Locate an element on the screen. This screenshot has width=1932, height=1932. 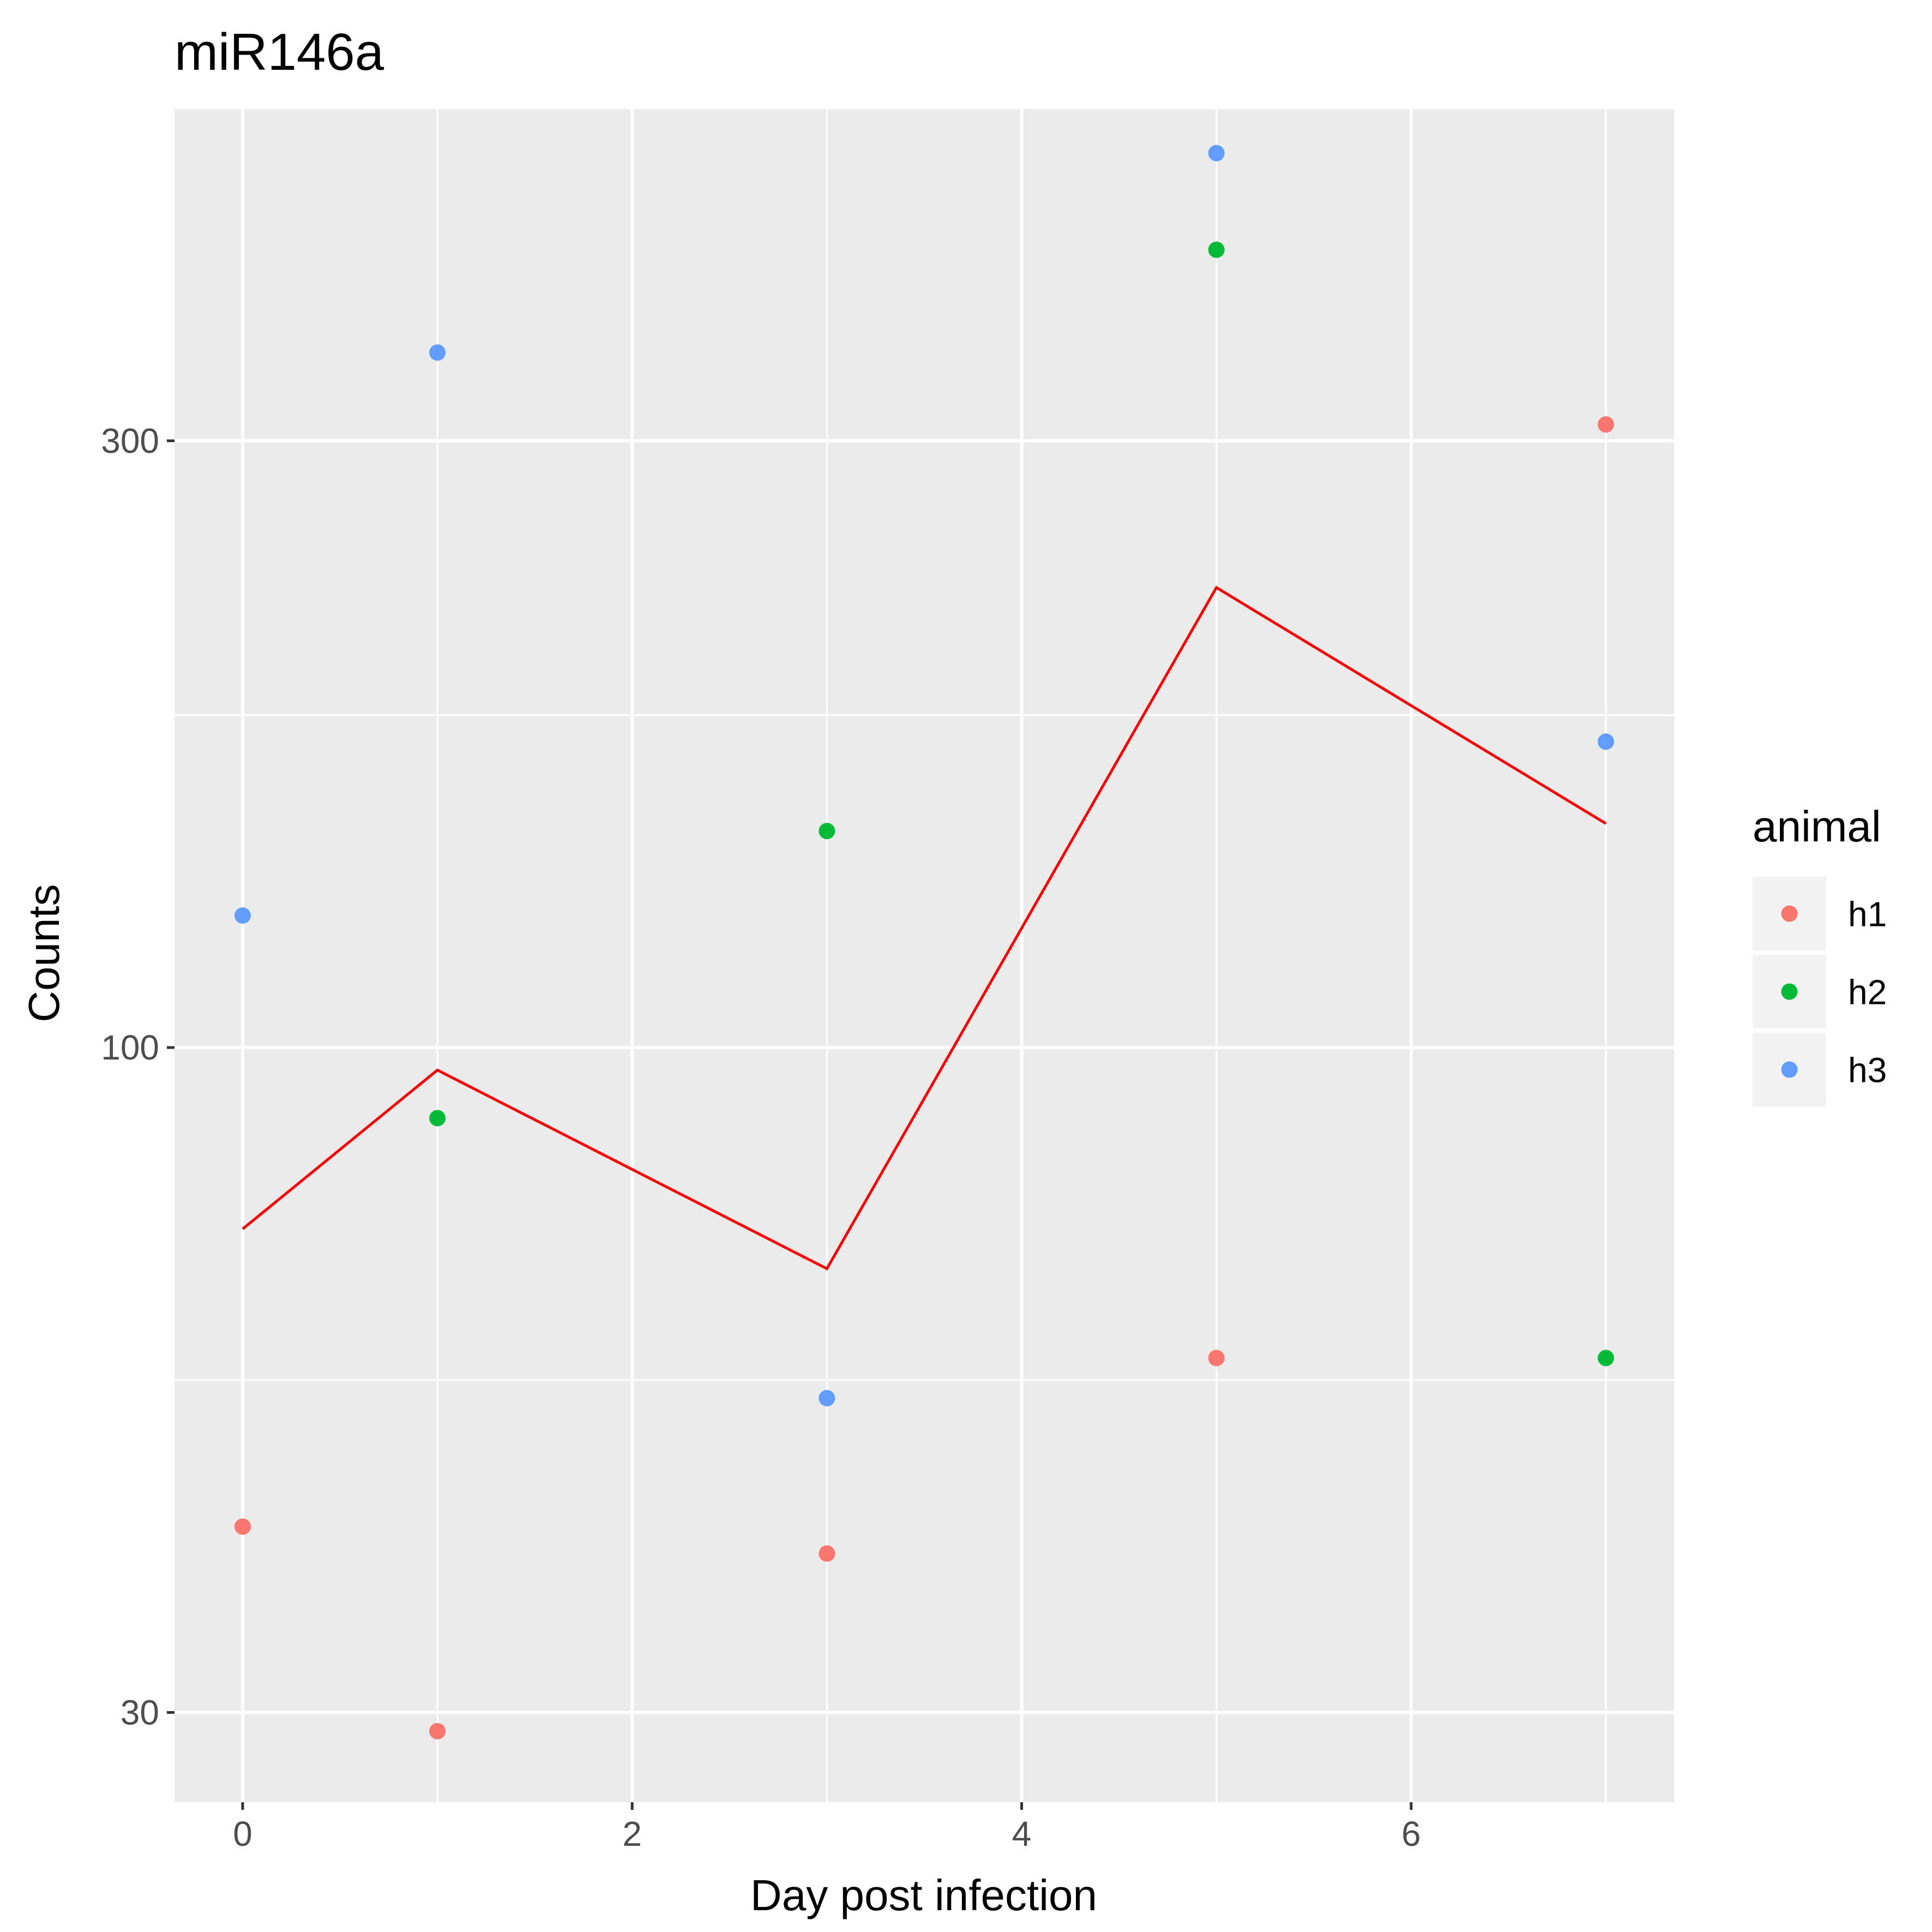
x-tick-label: 0 is located at coordinates (242, 1833).